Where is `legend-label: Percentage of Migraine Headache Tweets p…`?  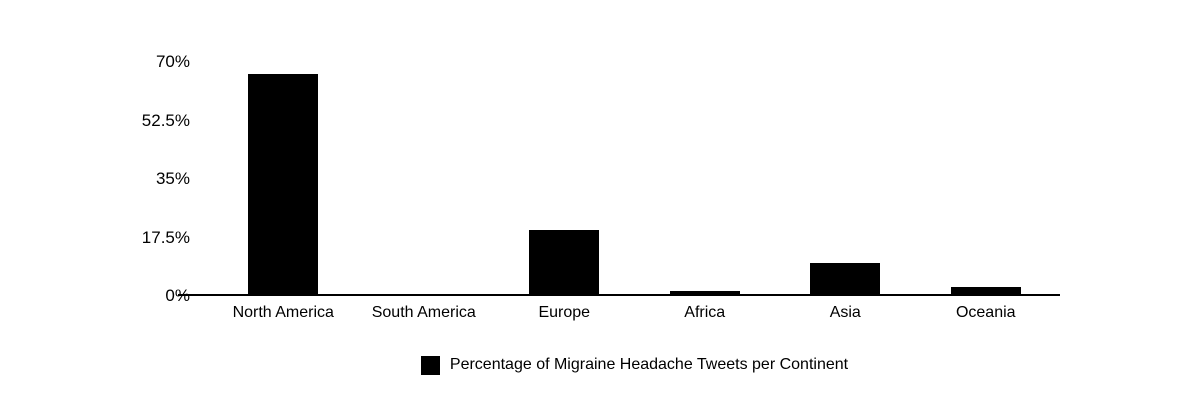 legend-label: Percentage of Migraine Headache Tweets p… is located at coordinates (649, 364).